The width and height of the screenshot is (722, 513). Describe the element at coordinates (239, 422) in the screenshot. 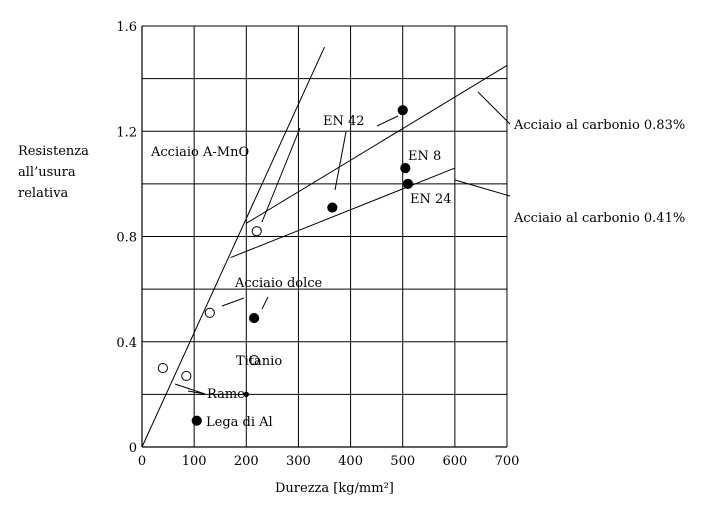

I see `annotation-lega-al: Lega di Al` at that location.